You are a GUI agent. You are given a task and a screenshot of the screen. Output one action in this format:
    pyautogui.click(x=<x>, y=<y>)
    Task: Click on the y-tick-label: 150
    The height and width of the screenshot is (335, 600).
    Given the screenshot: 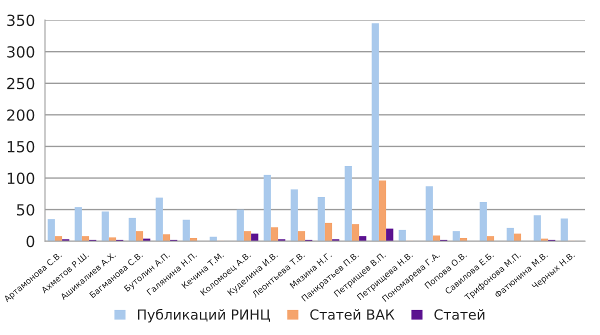 What is the action you would take?
    pyautogui.click(x=21, y=146)
    